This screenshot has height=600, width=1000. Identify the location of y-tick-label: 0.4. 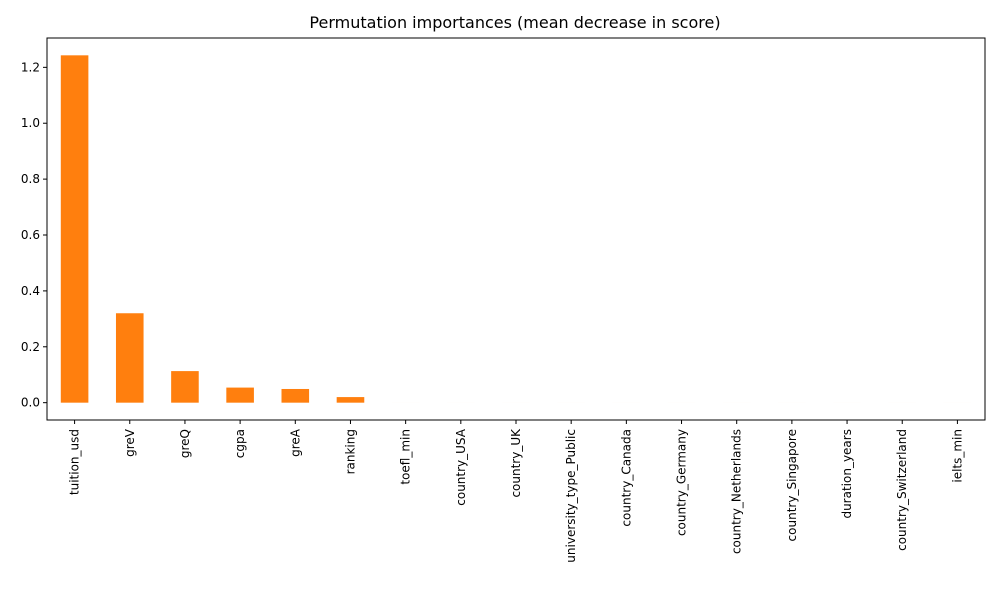
(30, 291).